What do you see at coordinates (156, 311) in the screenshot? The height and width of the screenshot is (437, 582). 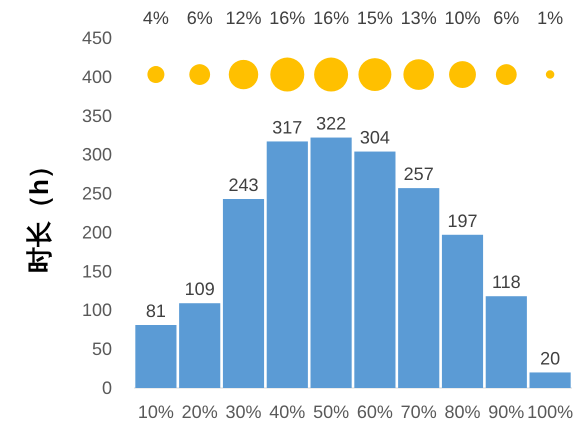 I see `data-label: 81` at bounding box center [156, 311].